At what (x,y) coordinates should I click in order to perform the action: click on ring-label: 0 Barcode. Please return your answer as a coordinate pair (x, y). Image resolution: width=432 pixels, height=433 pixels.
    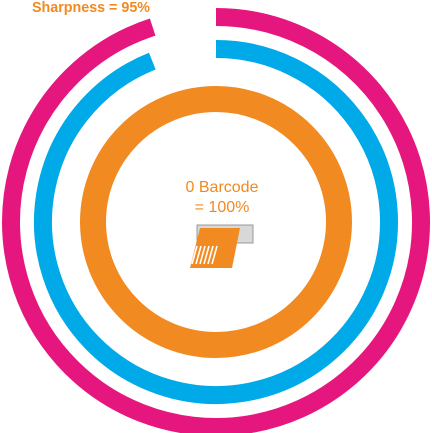
    Looking at the image, I should click on (222, 187).